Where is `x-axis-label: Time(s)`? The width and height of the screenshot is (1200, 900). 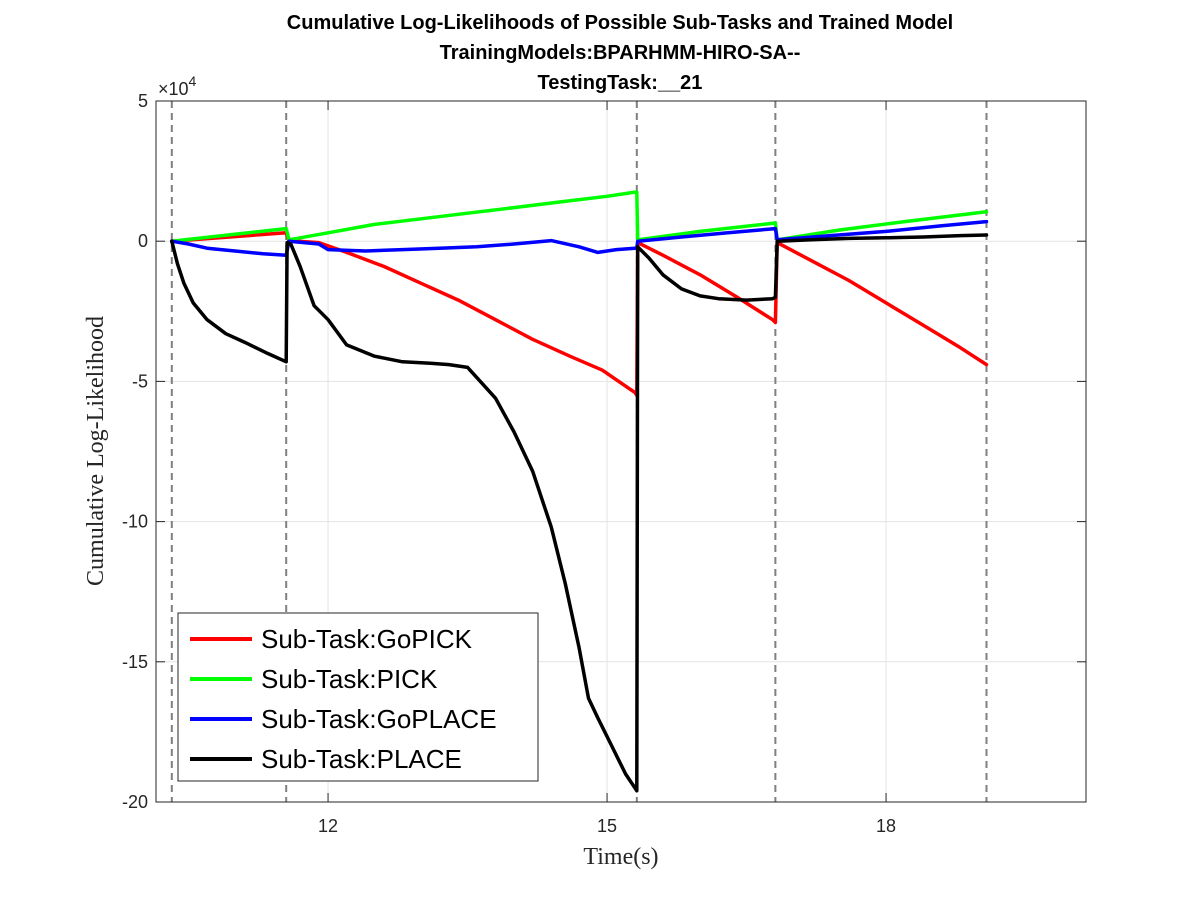 x-axis-label: Time(s) is located at coordinates (620, 857).